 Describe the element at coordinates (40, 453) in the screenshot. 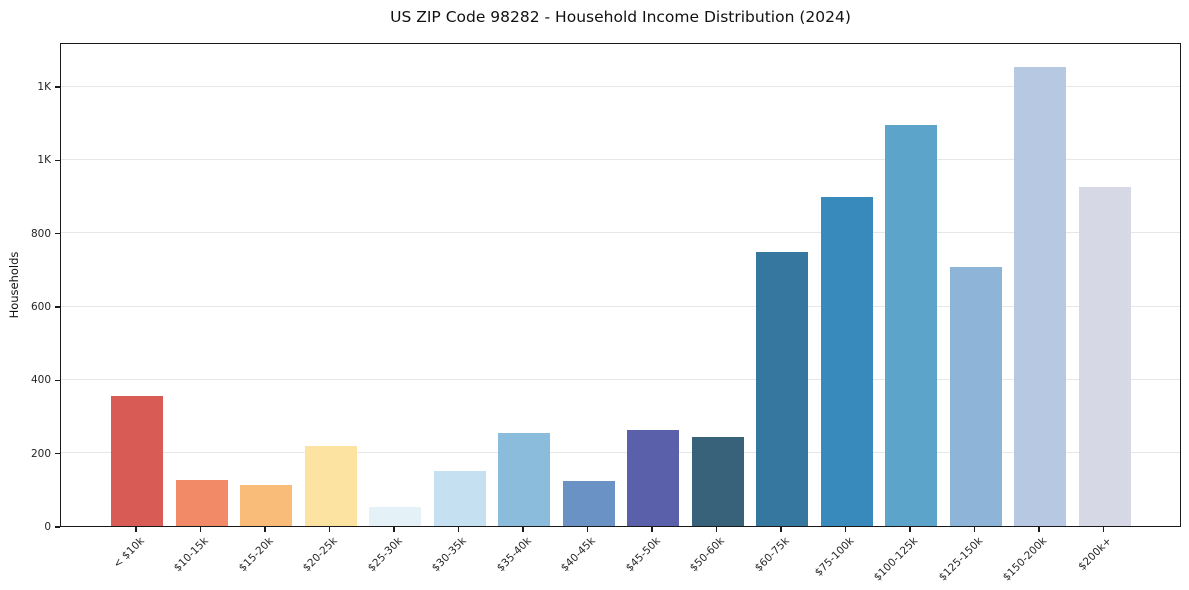

I see `y-tick-label: 200` at that location.